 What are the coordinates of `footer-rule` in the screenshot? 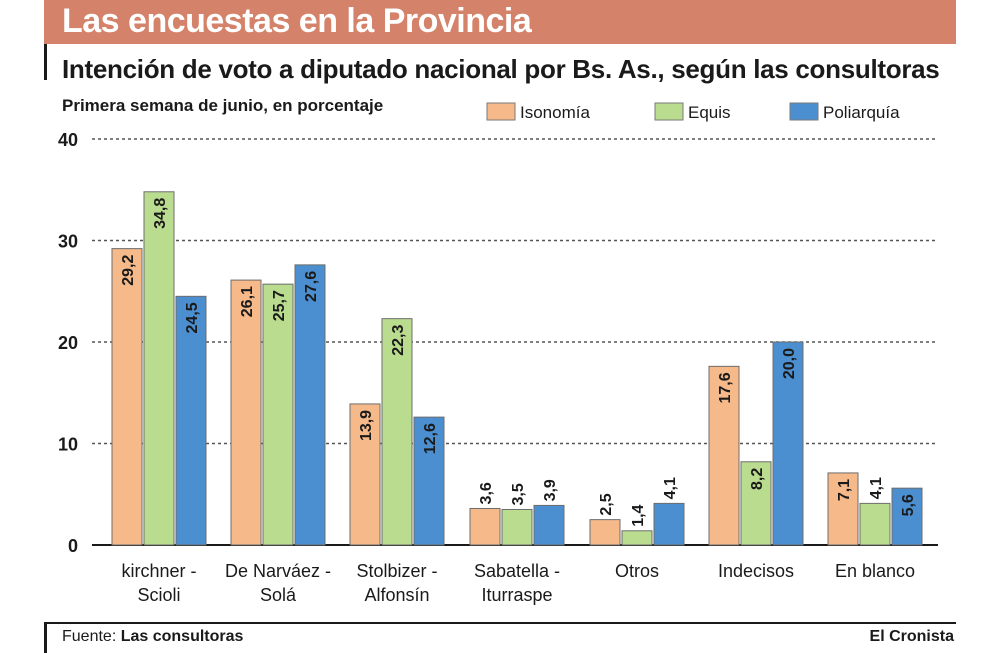 It's located at (500, 623).